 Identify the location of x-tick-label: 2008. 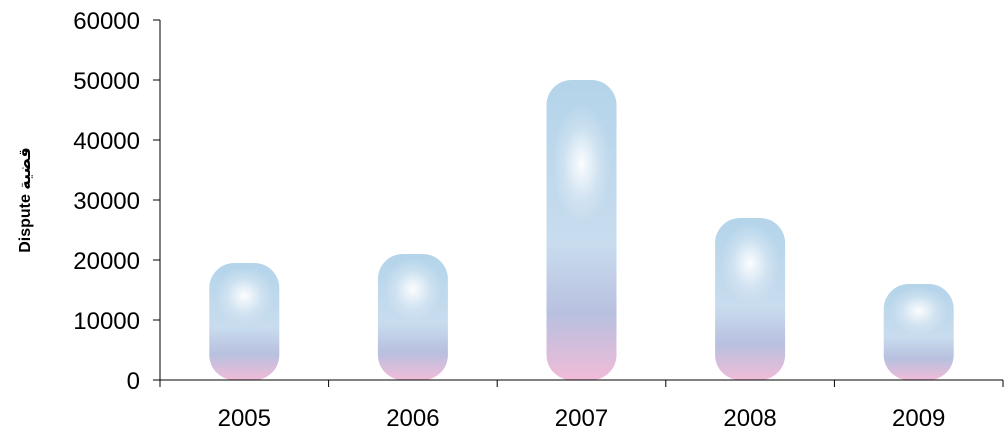
(749, 418).